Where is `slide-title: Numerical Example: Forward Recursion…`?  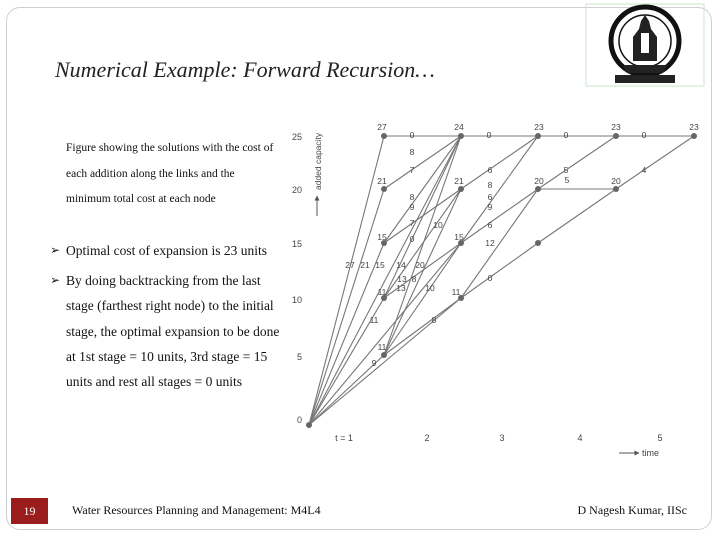 slide-title: Numerical Example: Forward Recursion… is located at coordinates (245, 69).